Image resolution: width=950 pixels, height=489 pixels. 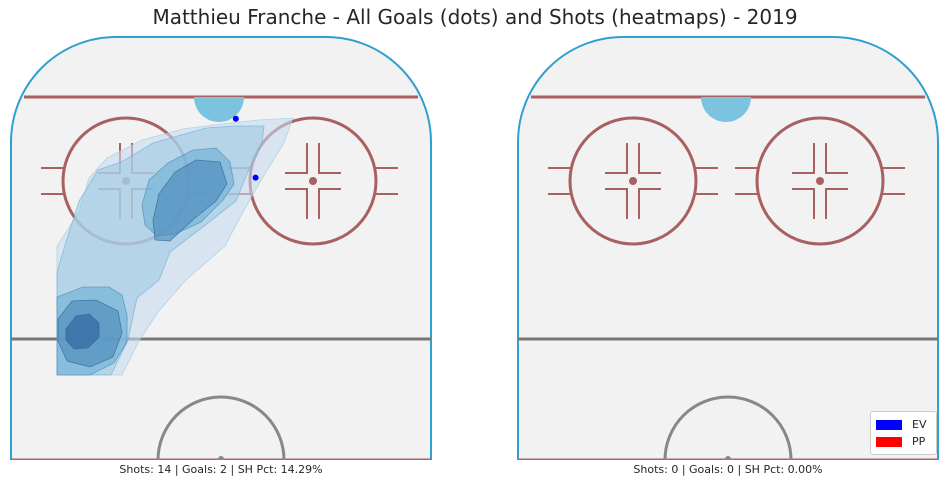 I want to click on faceoff-dot-1-right, so click(x=820, y=181).